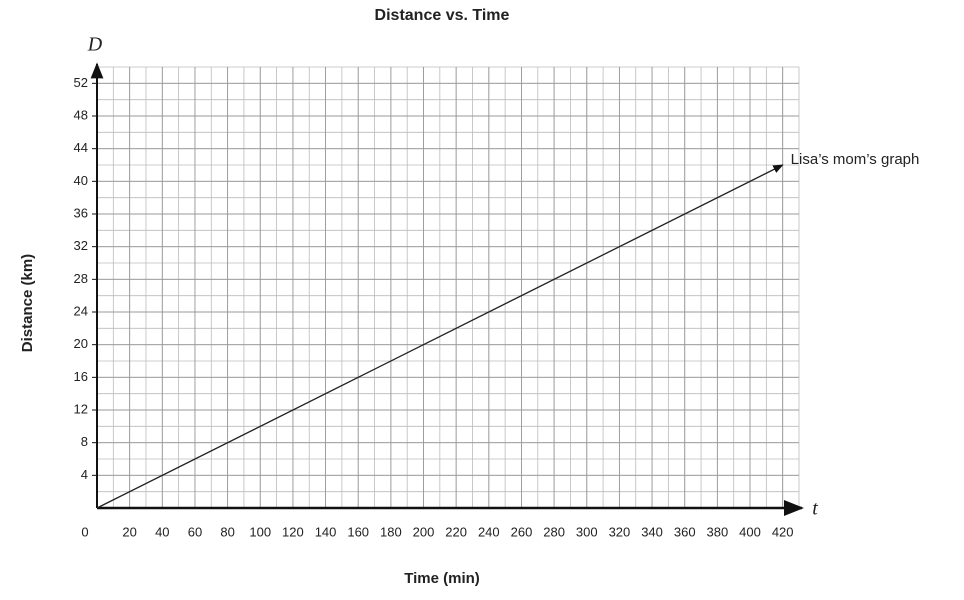 Image resolution: width=964 pixels, height=600 pixels. Describe the element at coordinates (195, 531) in the screenshot. I see `x-tick-label: 60` at that location.